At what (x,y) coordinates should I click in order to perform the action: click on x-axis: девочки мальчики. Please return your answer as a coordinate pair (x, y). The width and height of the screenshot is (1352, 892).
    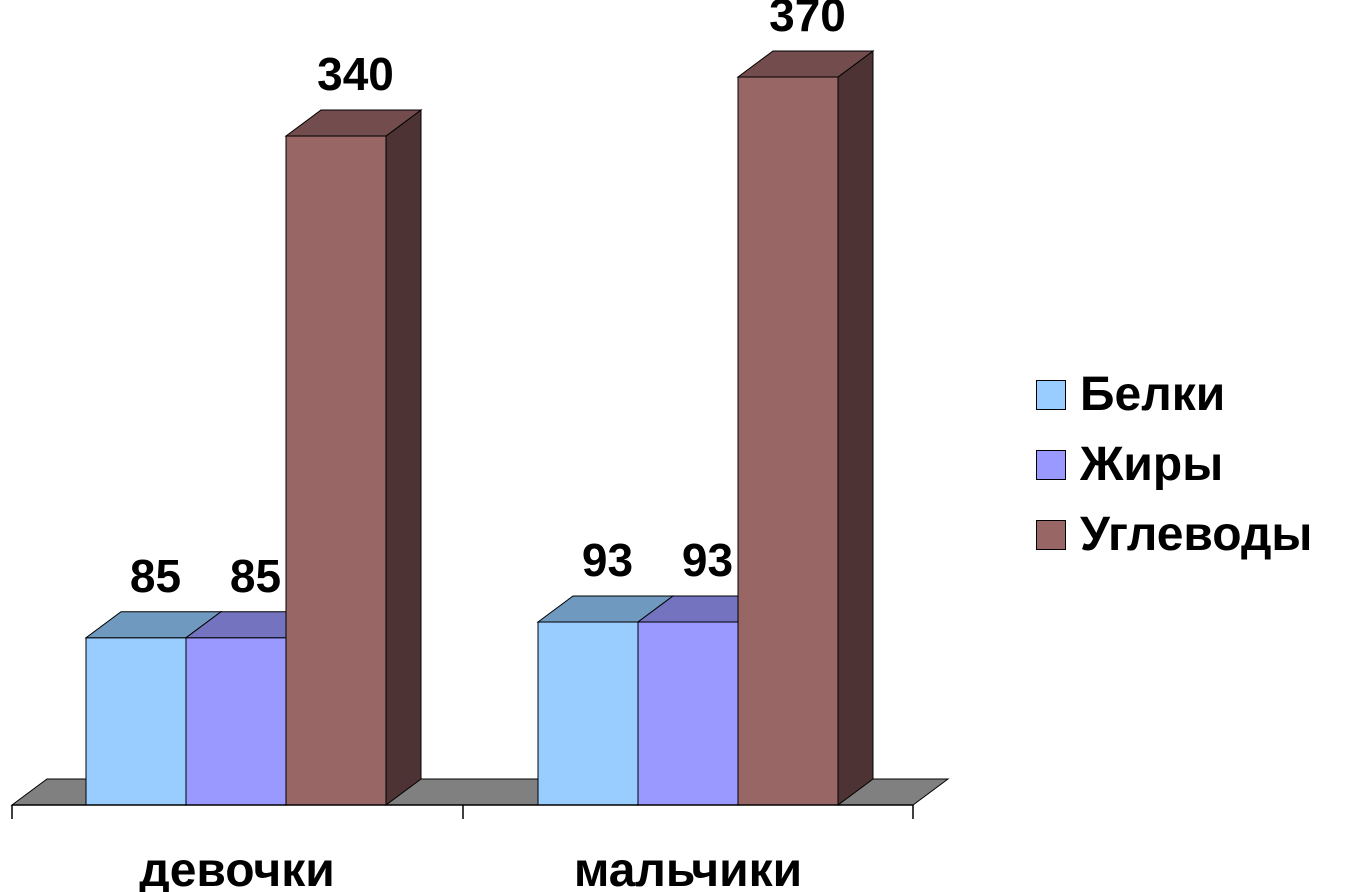
    Looking at the image, I should click on (462, 848).